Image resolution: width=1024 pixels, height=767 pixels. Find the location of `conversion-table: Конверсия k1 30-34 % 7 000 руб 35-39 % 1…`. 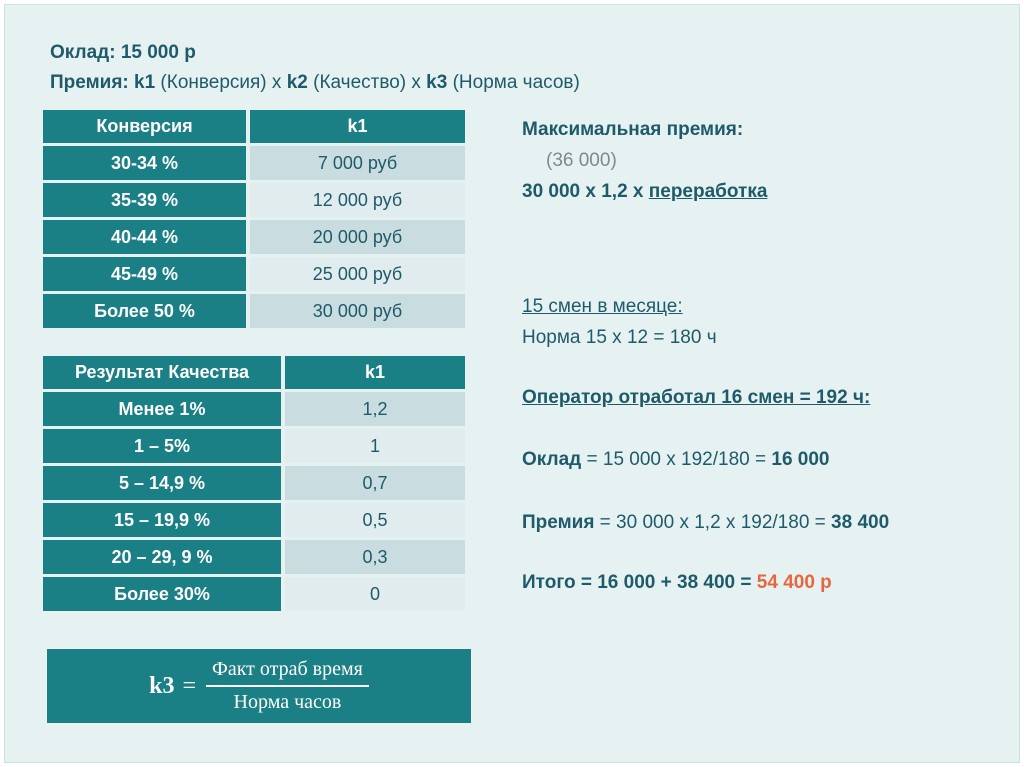

conversion-table: Конверсия k1 30-34 % 7 000 руб 35-39 % 1… is located at coordinates (254, 219).